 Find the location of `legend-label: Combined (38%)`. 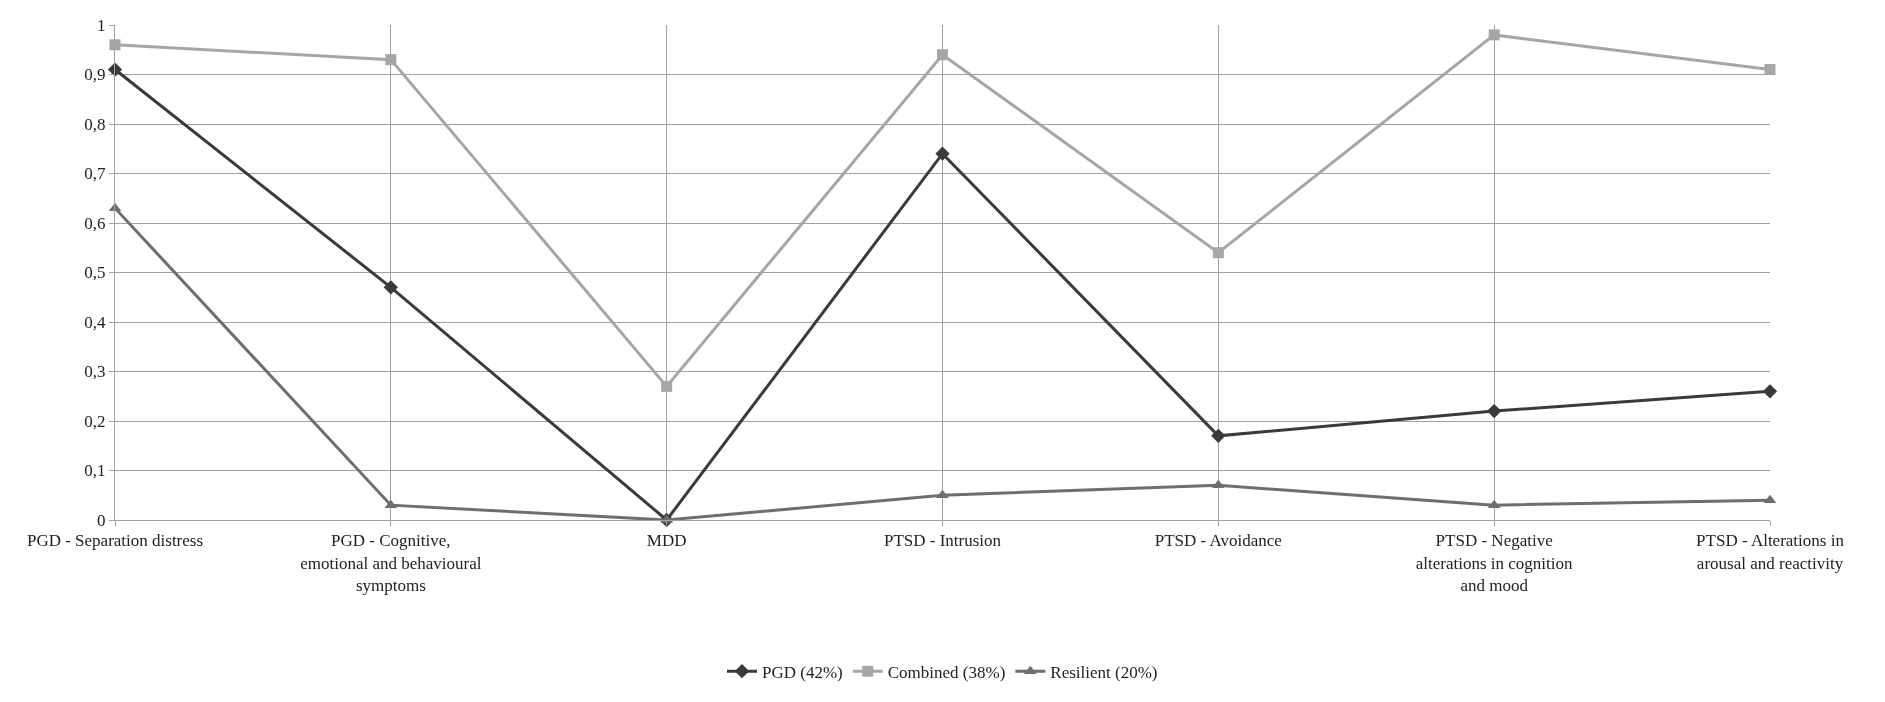

legend-label: Combined (38%) is located at coordinates (946, 672).